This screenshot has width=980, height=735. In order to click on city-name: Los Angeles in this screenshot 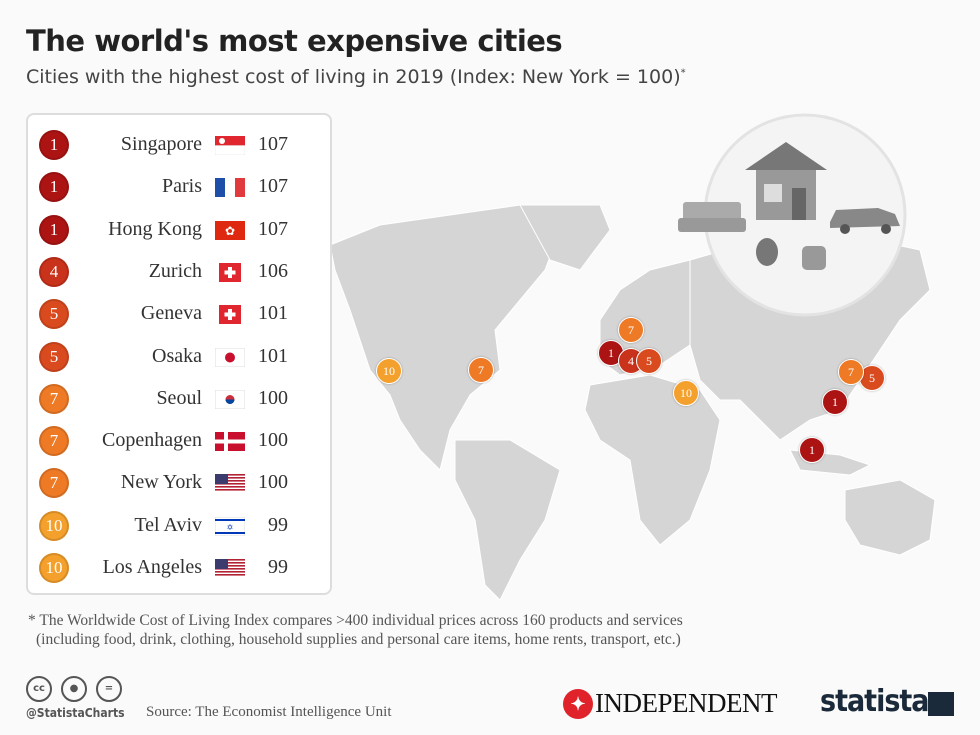, I will do `click(152, 567)`.